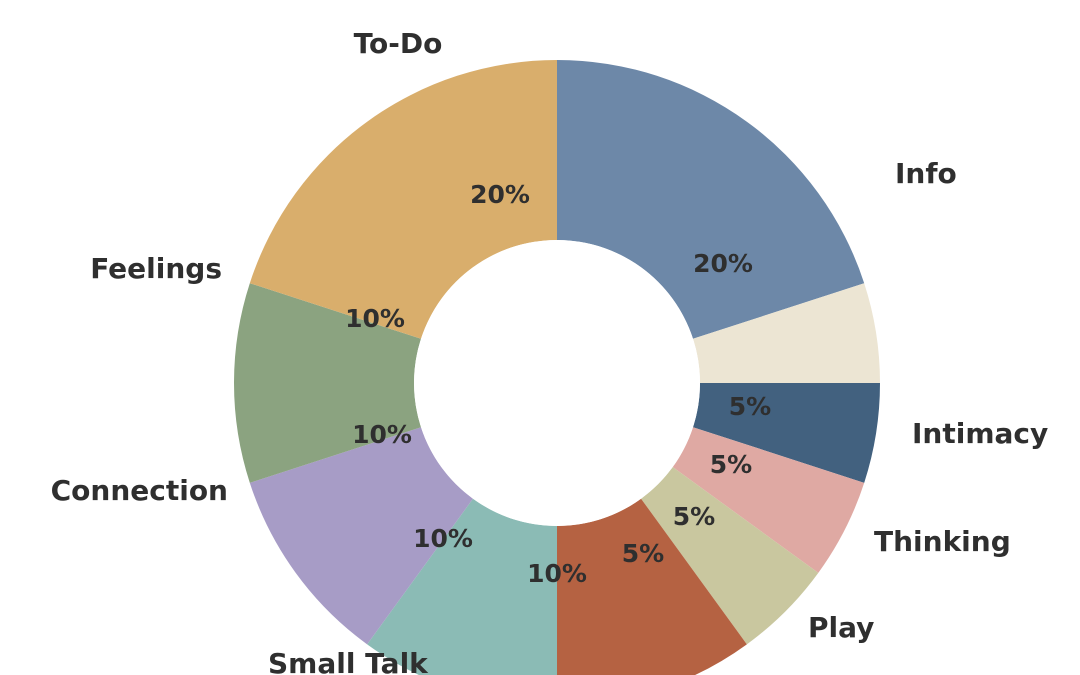 Image resolution: width=1080 pixels, height=675 pixels. I want to click on donut-slice-intimacy, so click(786, 333).